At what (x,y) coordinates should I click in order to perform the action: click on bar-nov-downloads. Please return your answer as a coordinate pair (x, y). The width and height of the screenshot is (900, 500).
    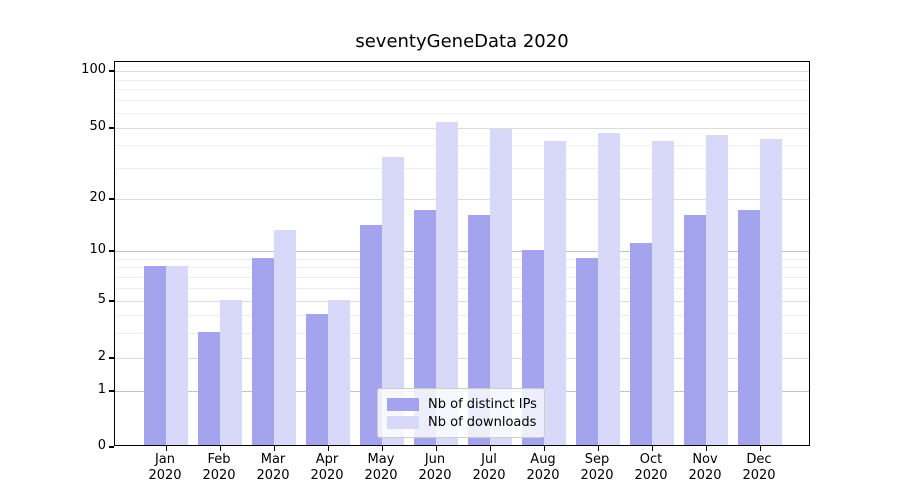
    Looking at the image, I should click on (717, 290).